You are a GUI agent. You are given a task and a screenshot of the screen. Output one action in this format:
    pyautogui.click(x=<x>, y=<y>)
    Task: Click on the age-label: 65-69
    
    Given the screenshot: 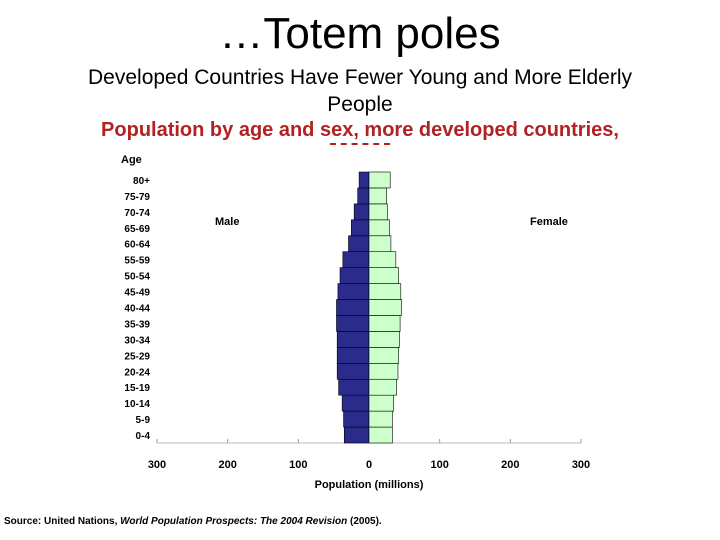 What is the action you would take?
    pyautogui.click(x=137, y=229)
    